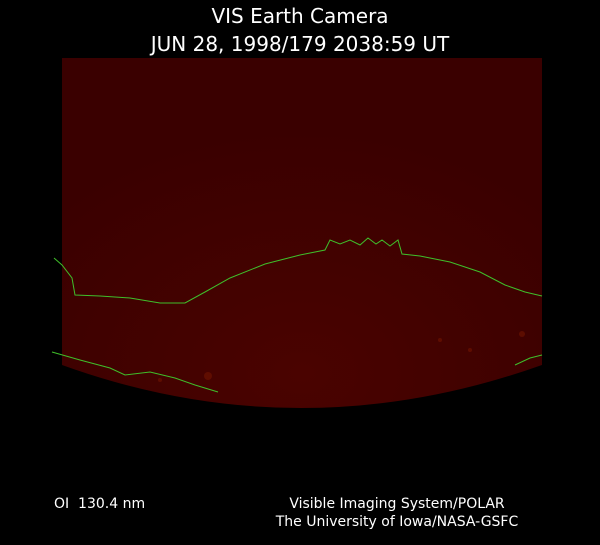 Image resolution: width=600 pixels, height=545 pixels. What do you see at coordinates (299, 16) in the screenshot?
I see `title: VIS Earth Camera` at bounding box center [299, 16].